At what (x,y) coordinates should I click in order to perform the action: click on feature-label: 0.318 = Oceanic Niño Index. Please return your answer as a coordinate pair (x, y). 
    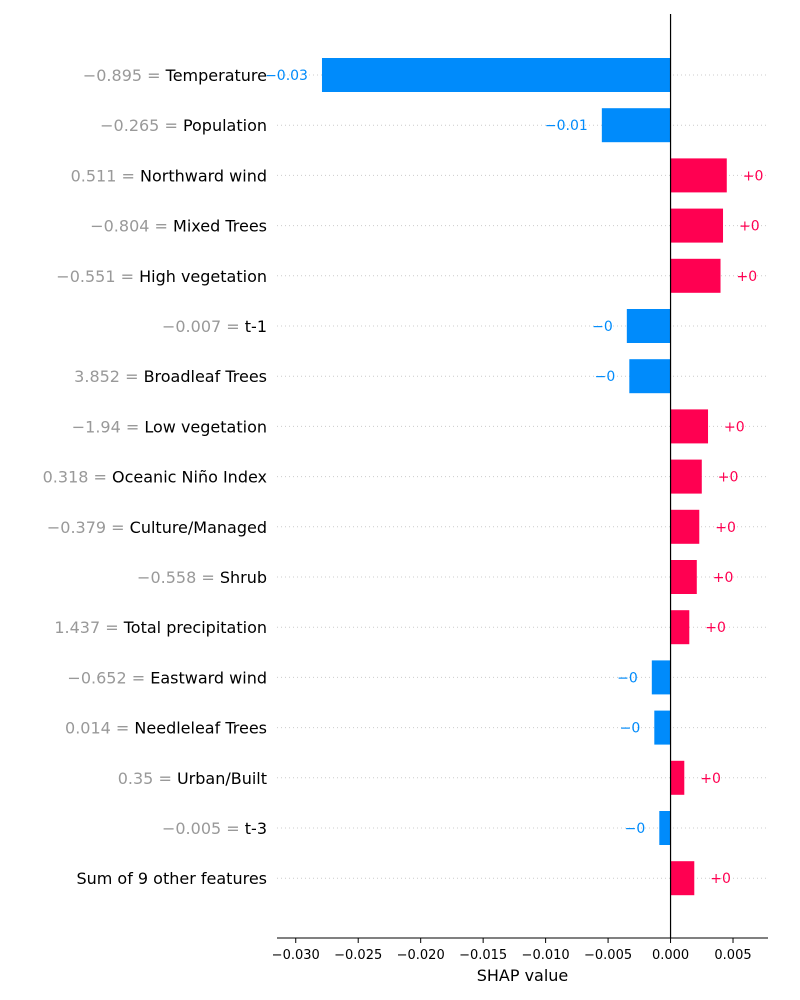
    Looking at the image, I should click on (155, 477).